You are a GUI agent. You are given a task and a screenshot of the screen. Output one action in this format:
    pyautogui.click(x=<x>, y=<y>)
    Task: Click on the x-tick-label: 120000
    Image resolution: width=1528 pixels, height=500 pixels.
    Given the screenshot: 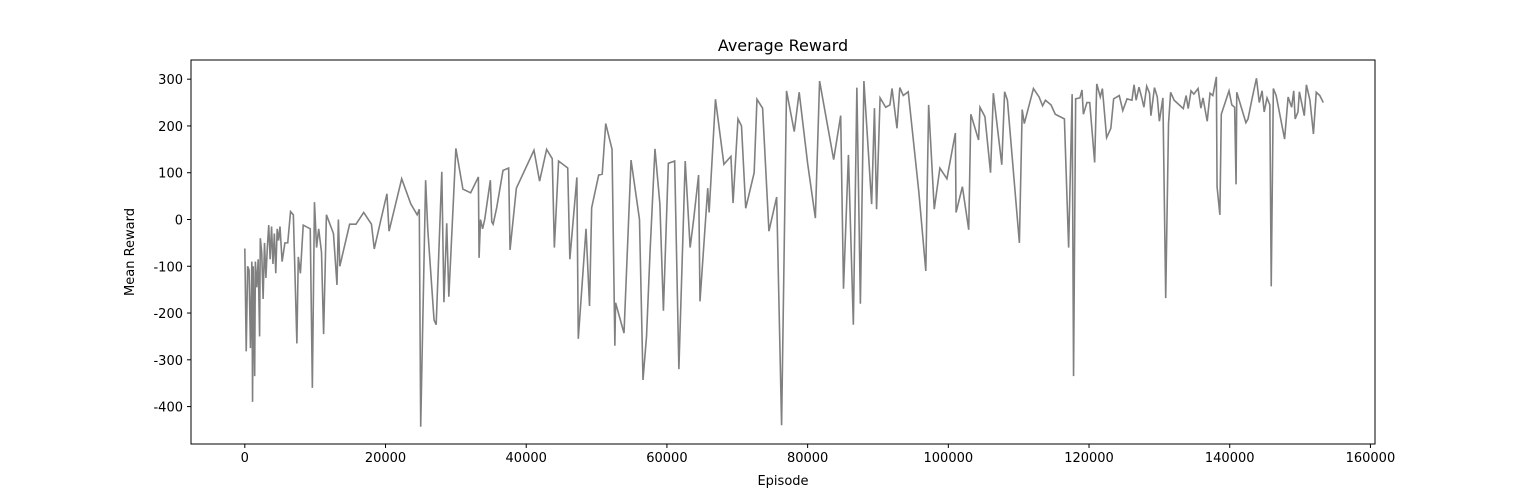 What is the action you would take?
    pyautogui.click(x=1089, y=458)
    